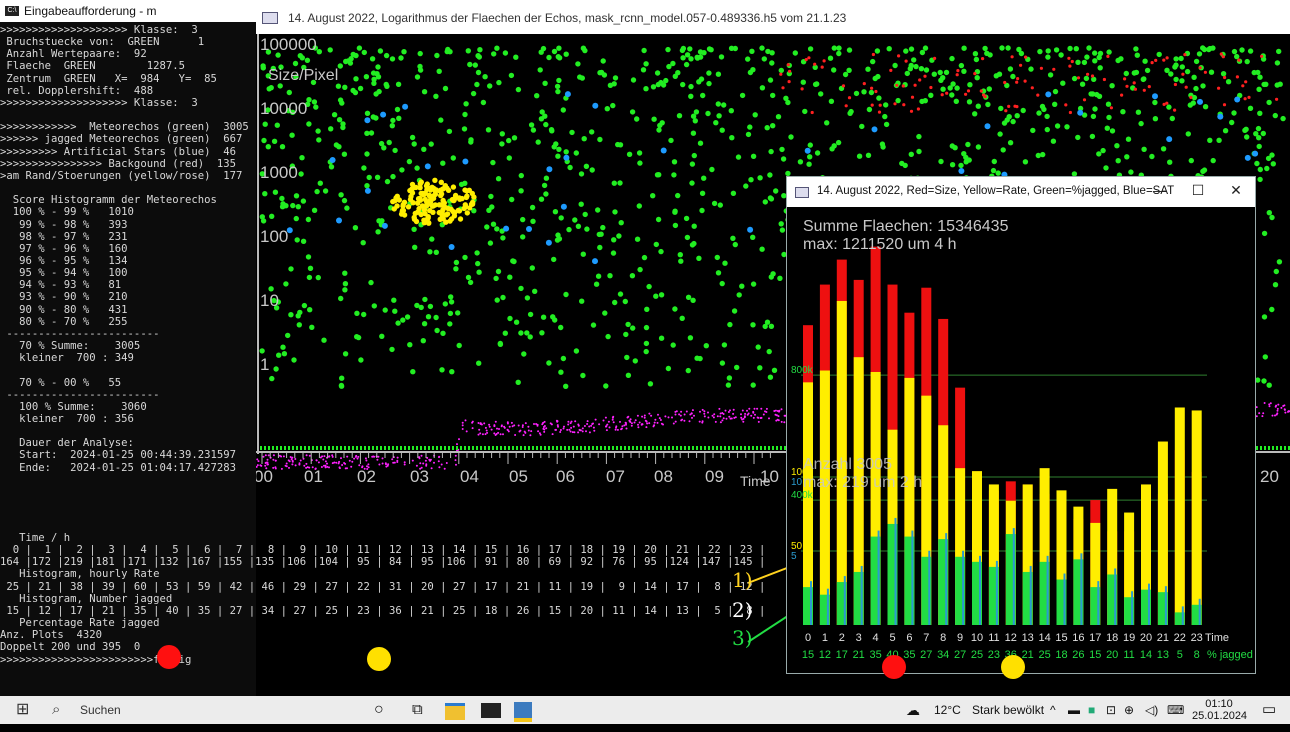  Describe the element at coordinates (1198, 192) in the screenshot. I see `maximize-button: ☐` at that location.